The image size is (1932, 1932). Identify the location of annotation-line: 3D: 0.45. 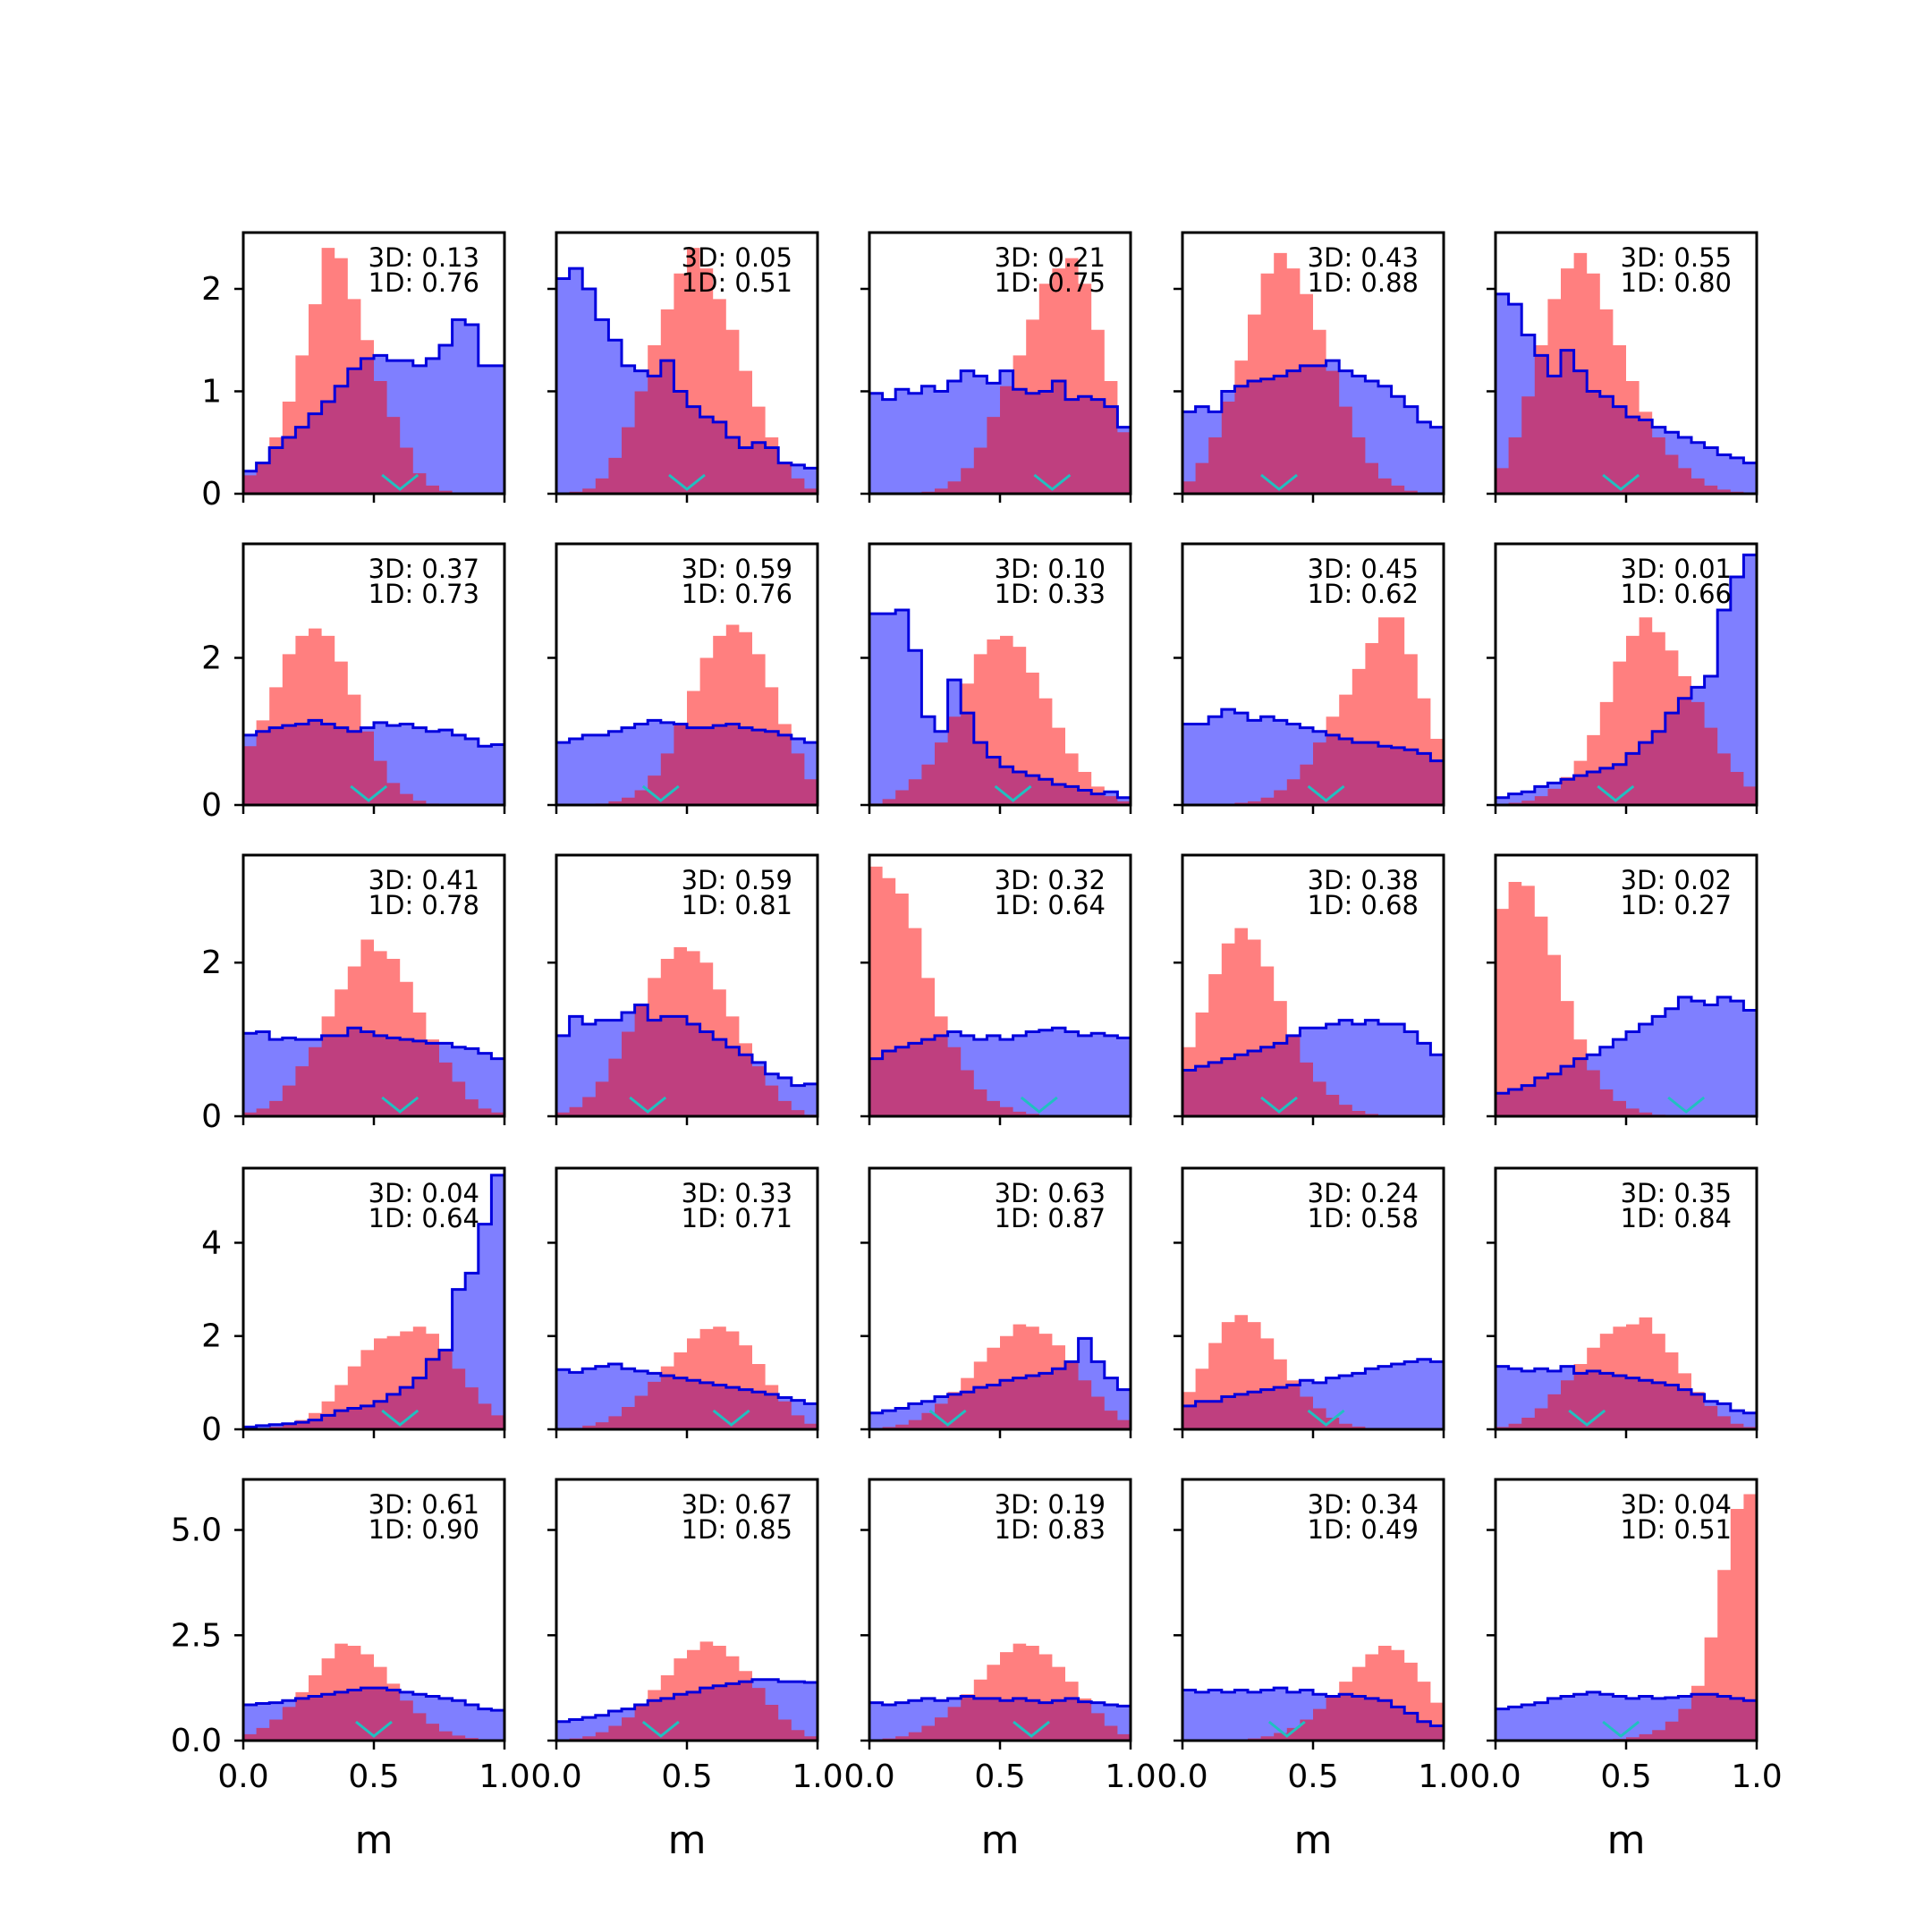
(1363, 569).